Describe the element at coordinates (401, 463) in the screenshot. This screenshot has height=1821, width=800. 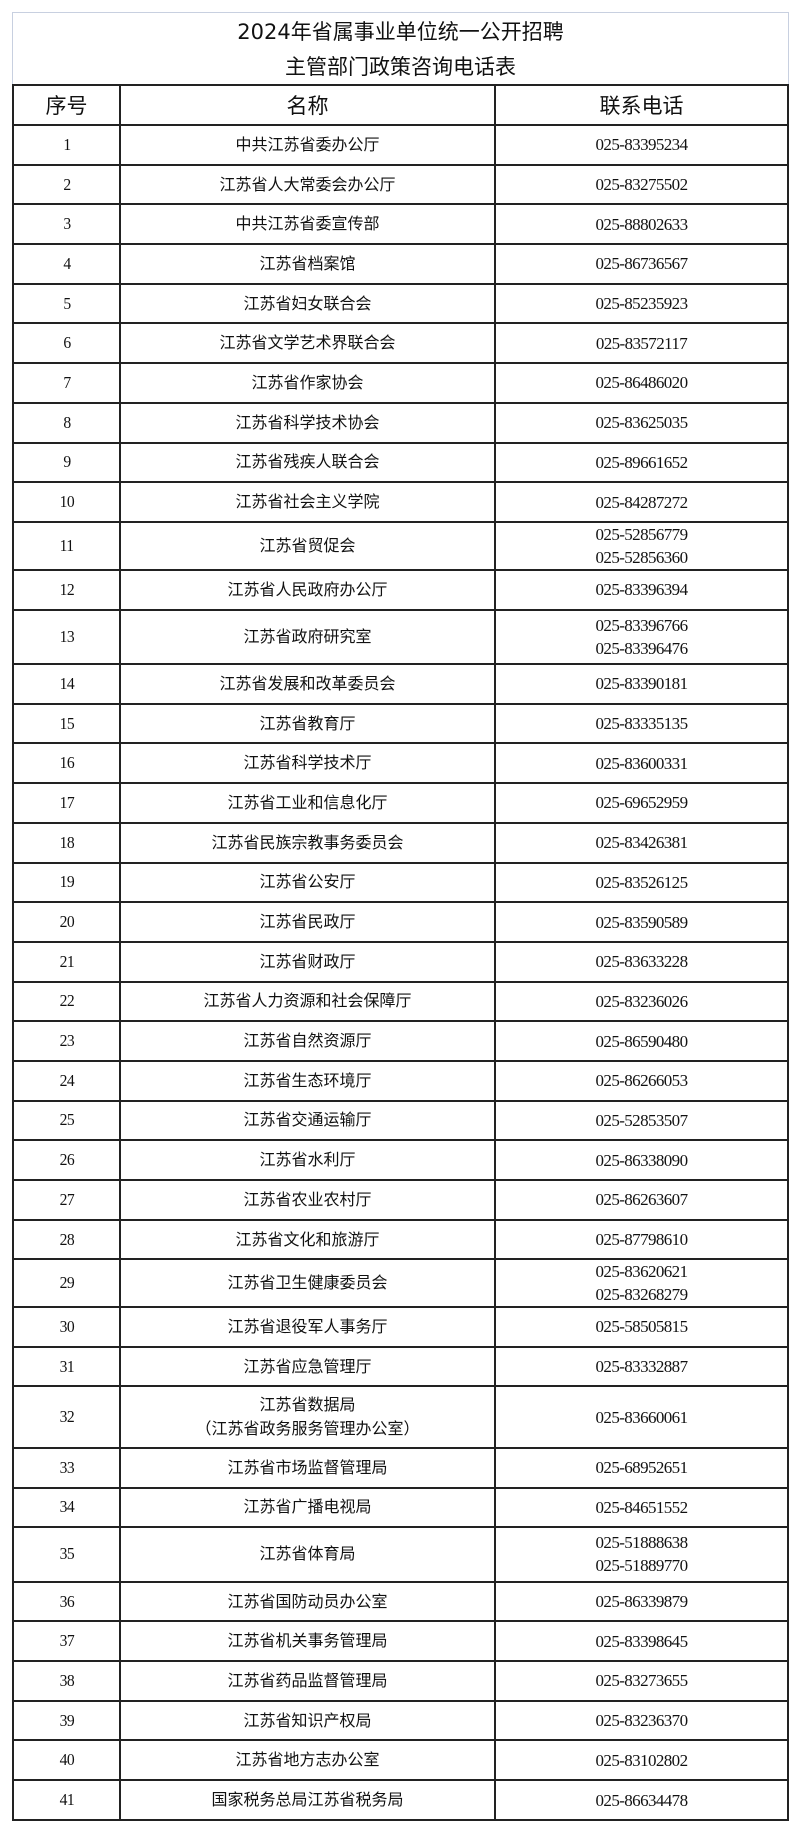
I see `table-row: 9 江苏省残疾人联合会 025-89661652` at that location.